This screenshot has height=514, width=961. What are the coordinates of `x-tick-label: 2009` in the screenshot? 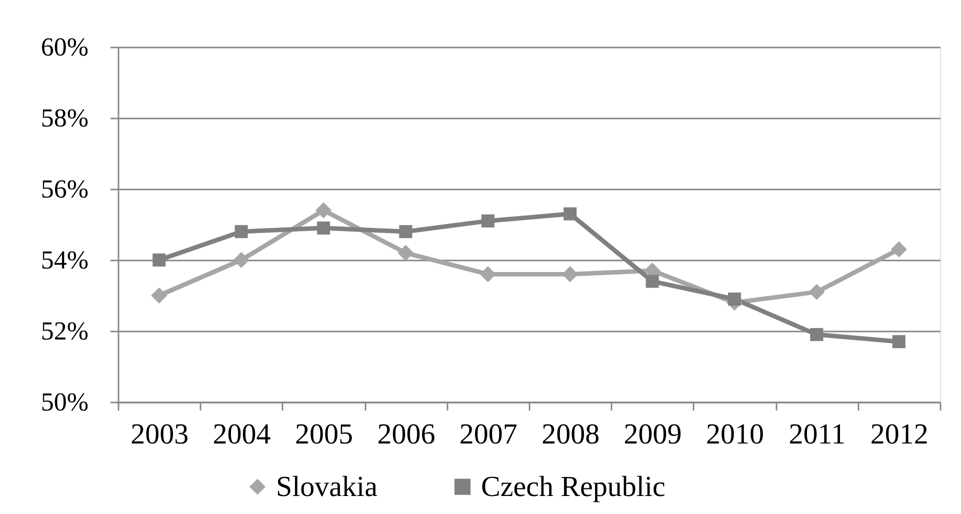 It's located at (653, 434).